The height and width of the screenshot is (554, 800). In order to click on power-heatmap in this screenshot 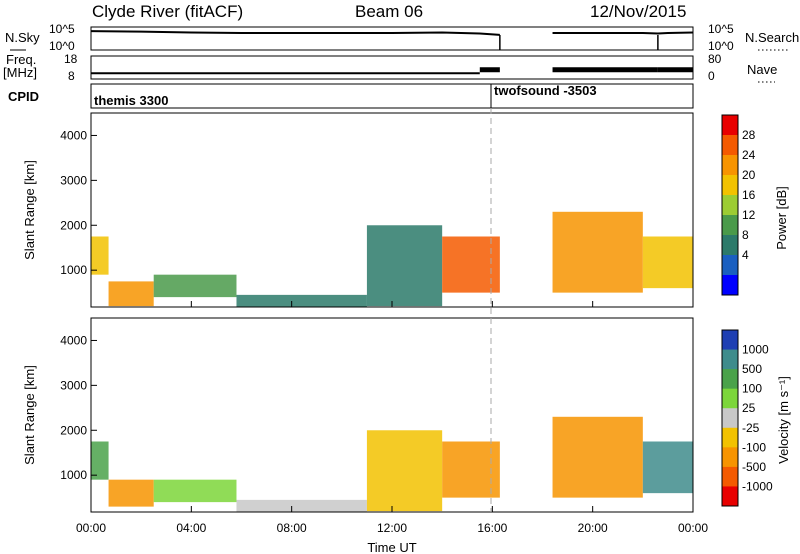, I will do `click(392, 259)`.